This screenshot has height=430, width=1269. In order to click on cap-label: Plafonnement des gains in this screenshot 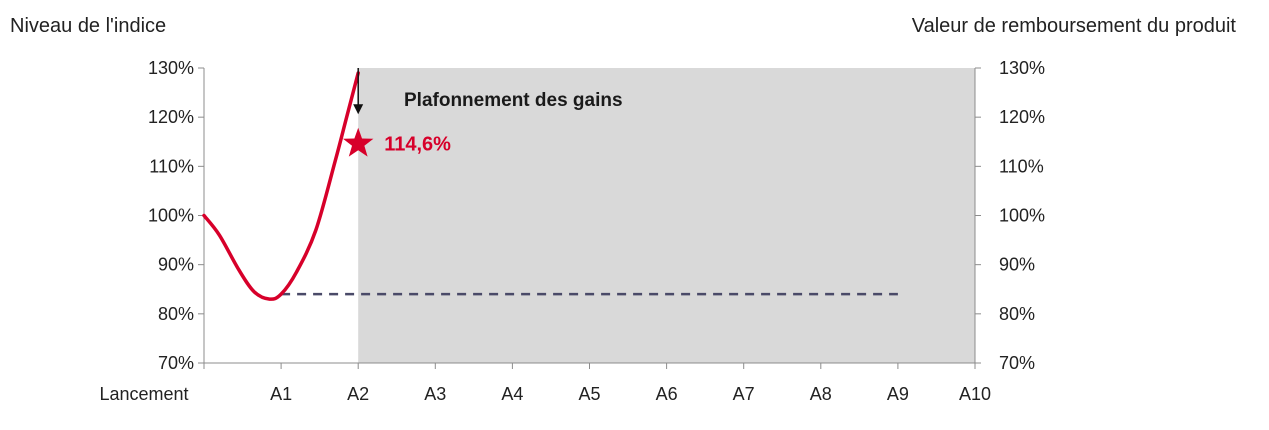, I will do `click(513, 100)`.